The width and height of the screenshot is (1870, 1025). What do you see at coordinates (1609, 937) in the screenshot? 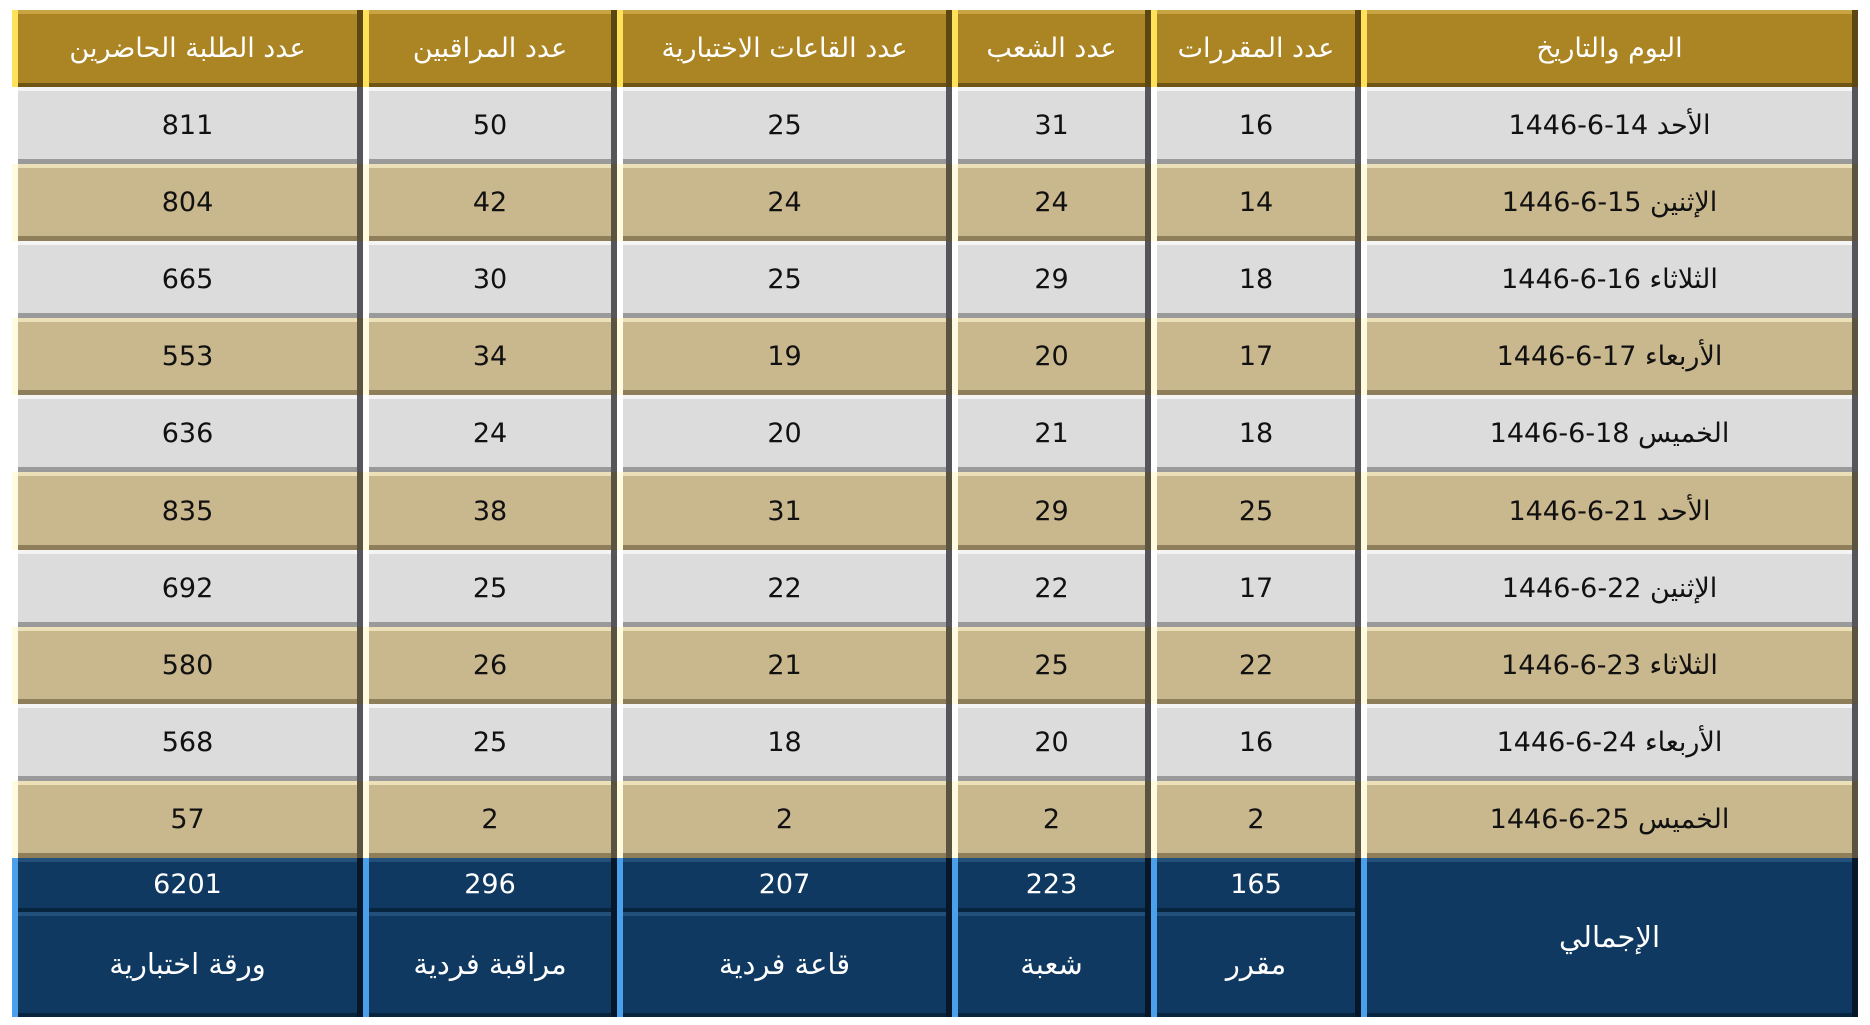
I see `totals-label: الإجمالي` at bounding box center [1609, 937].